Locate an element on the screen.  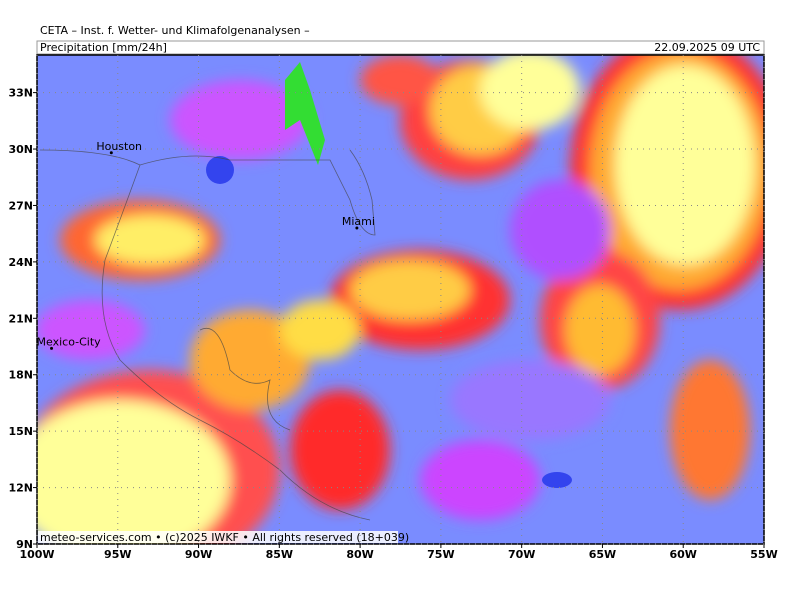
city-label: Miami is located at coordinates (358, 221).